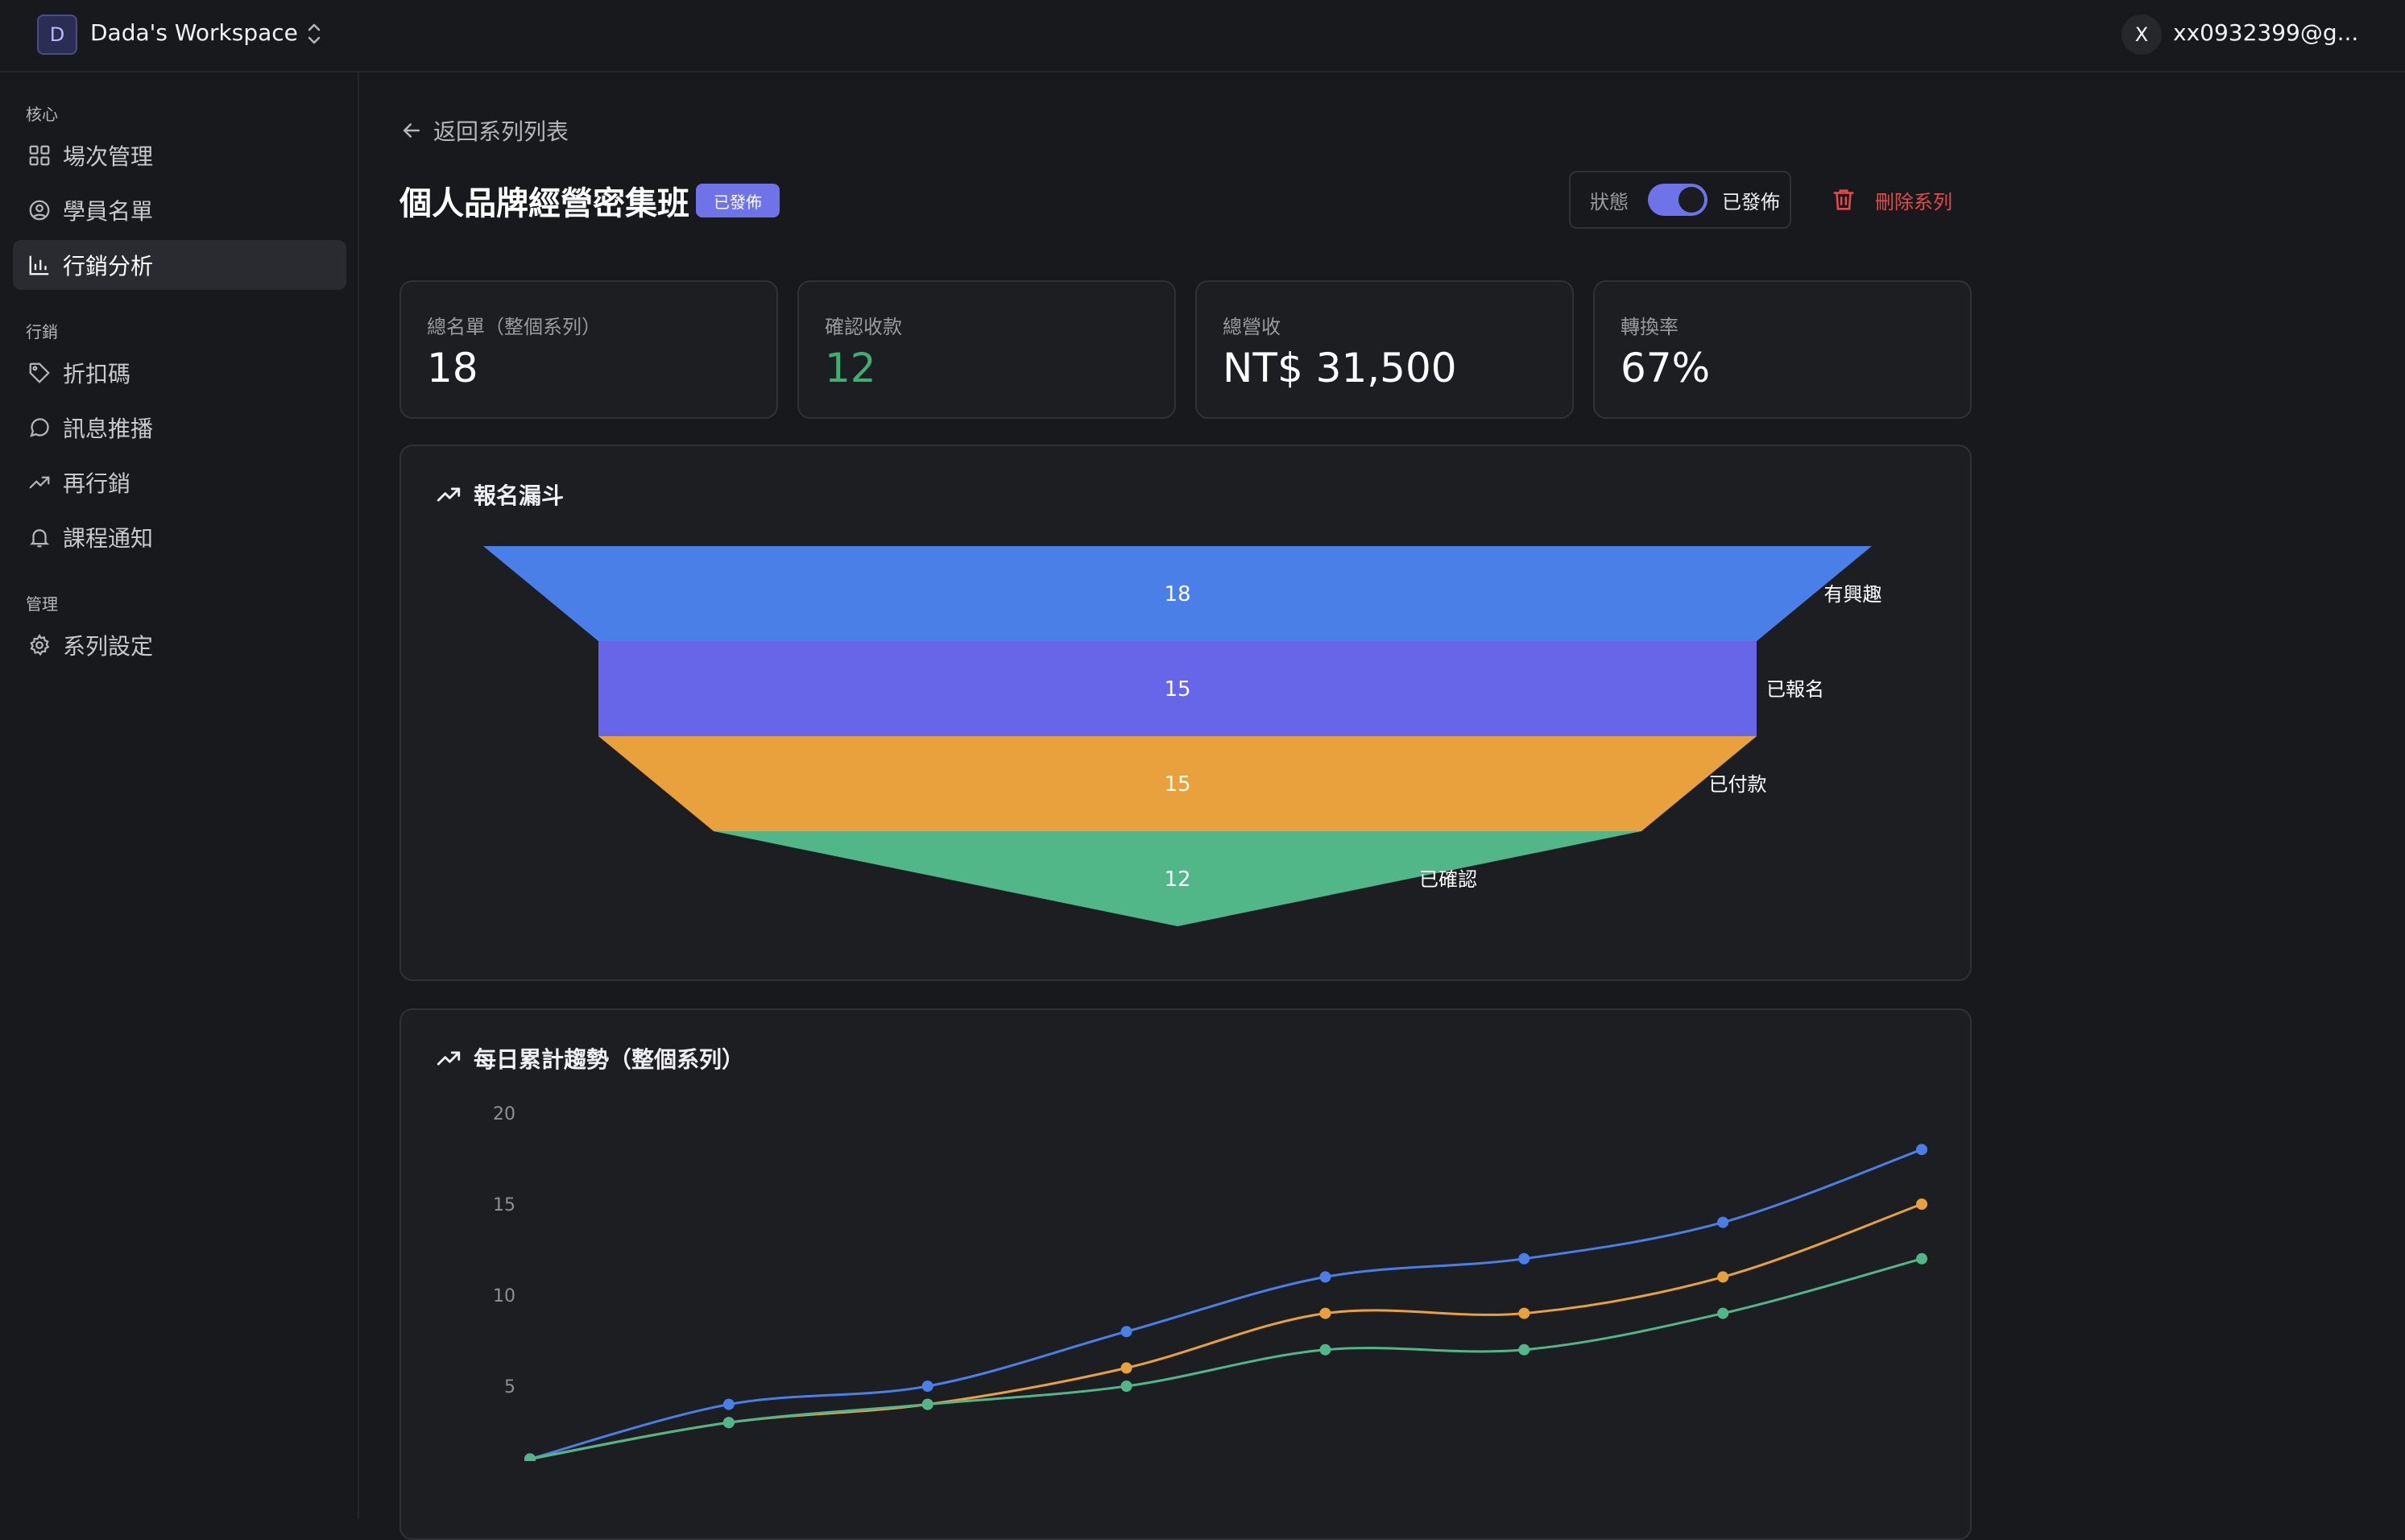 The image size is (2405, 1540). What do you see at coordinates (1177, 594) in the screenshot?
I see `funnel-value-label: 18` at bounding box center [1177, 594].